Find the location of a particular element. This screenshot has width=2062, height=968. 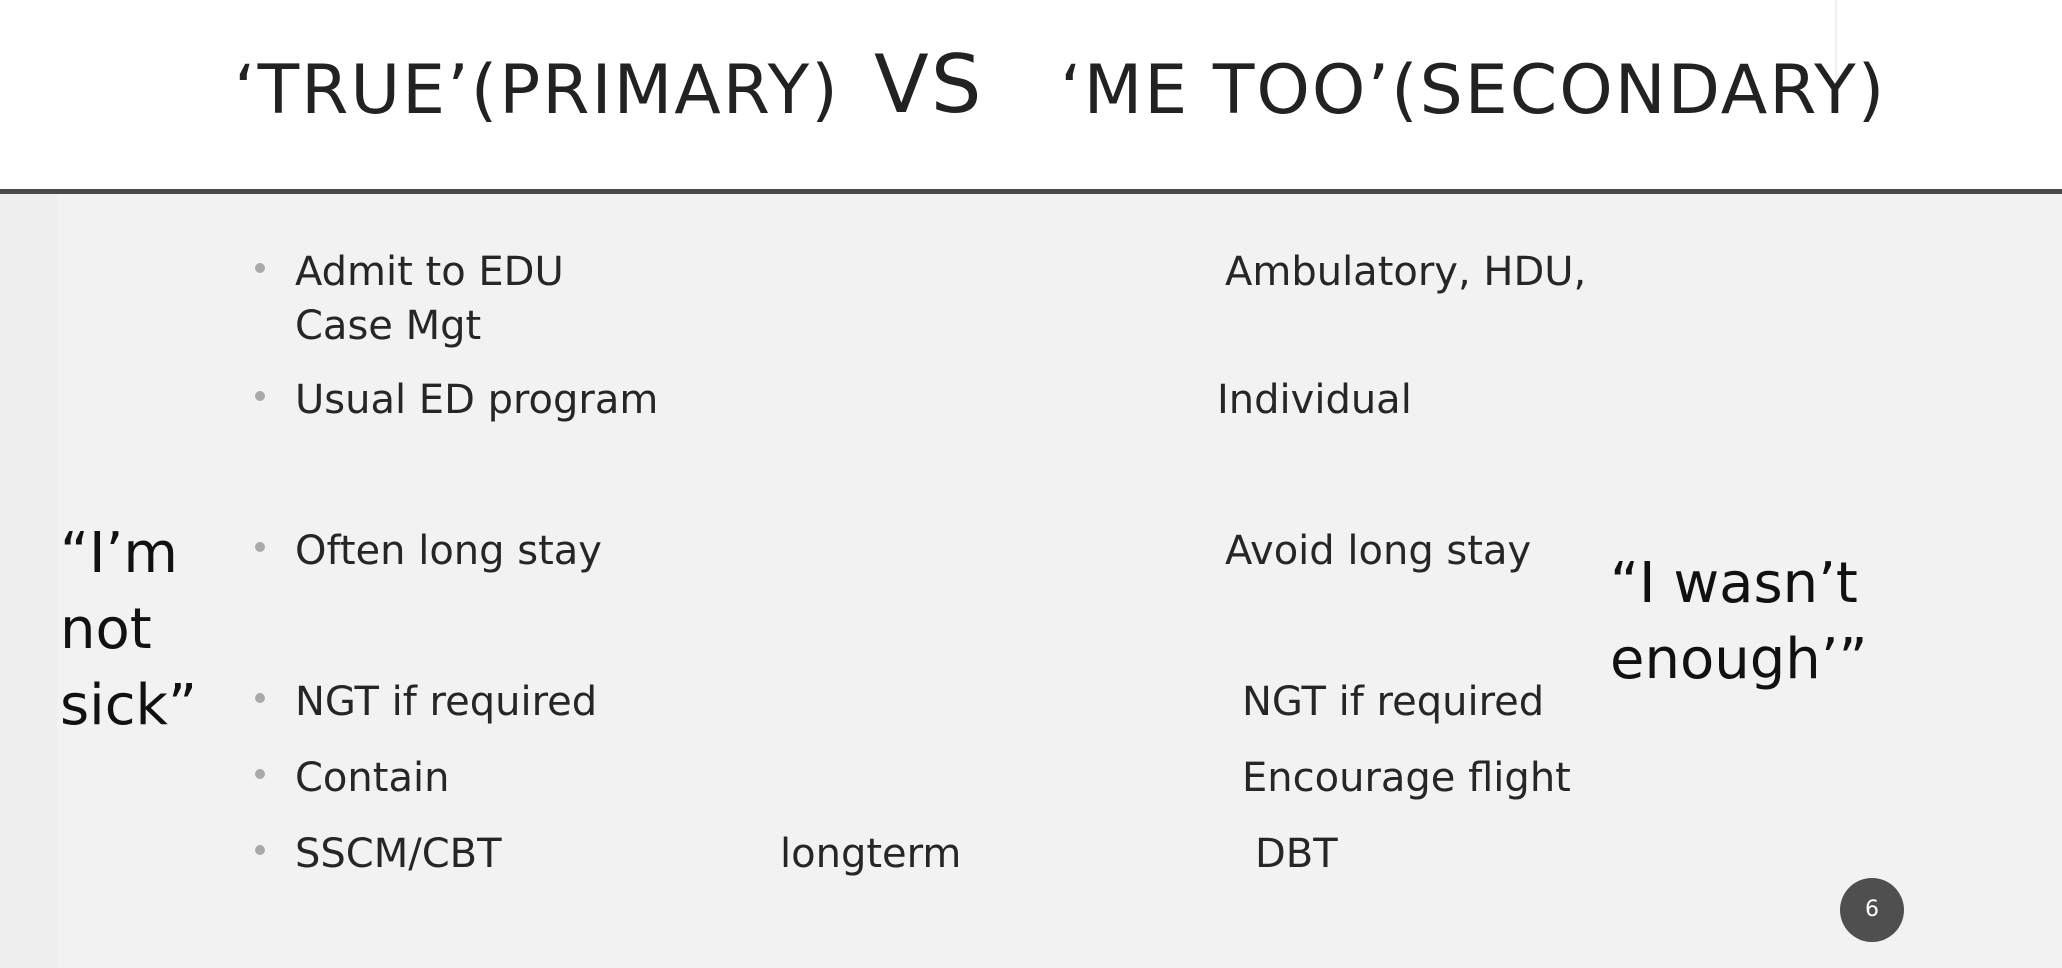

quote-left-line: not is located at coordinates (106, 629).